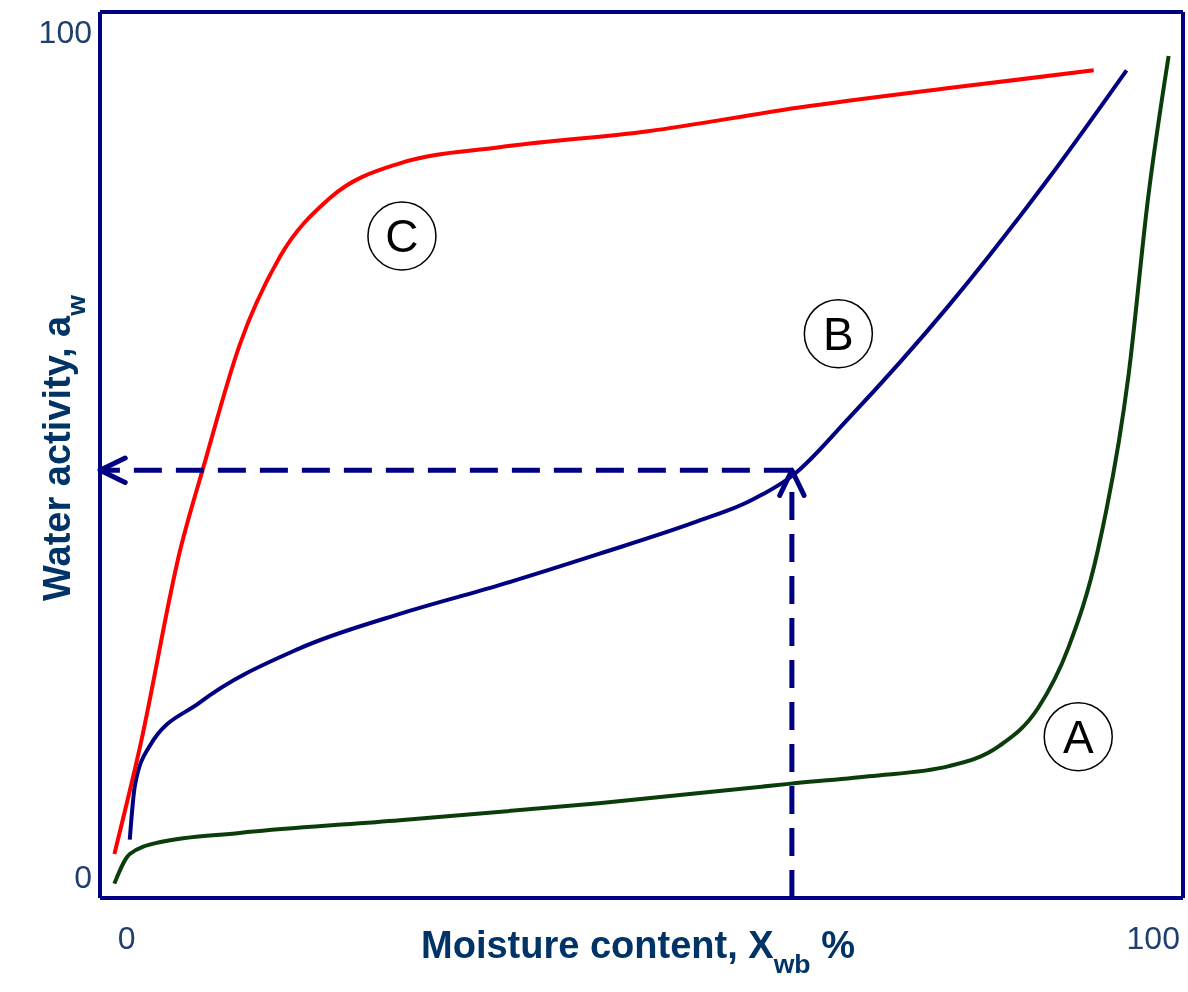 The image size is (1188, 992). I want to click on x-axis-title: Moisture content, X$_{wb}$ %, so click(638, 951).